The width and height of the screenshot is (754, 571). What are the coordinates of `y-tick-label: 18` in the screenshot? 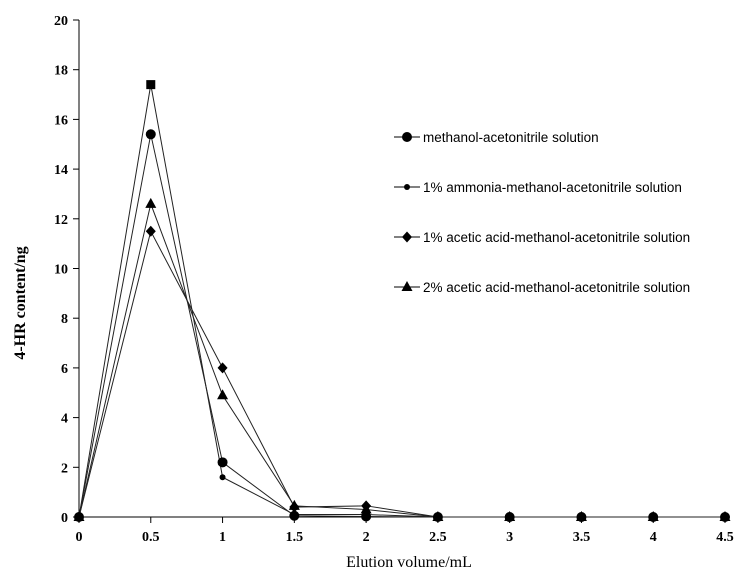 It's located at (61, 71).